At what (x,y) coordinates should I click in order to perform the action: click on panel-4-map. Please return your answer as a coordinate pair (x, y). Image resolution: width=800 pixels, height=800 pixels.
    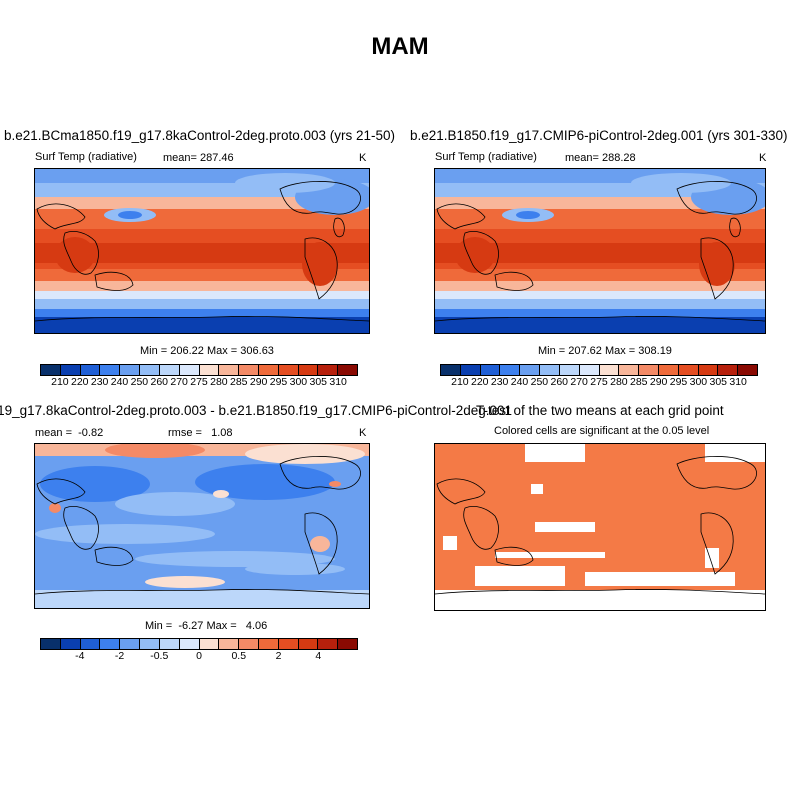
    Looking at the image, I should click on (600, 527).